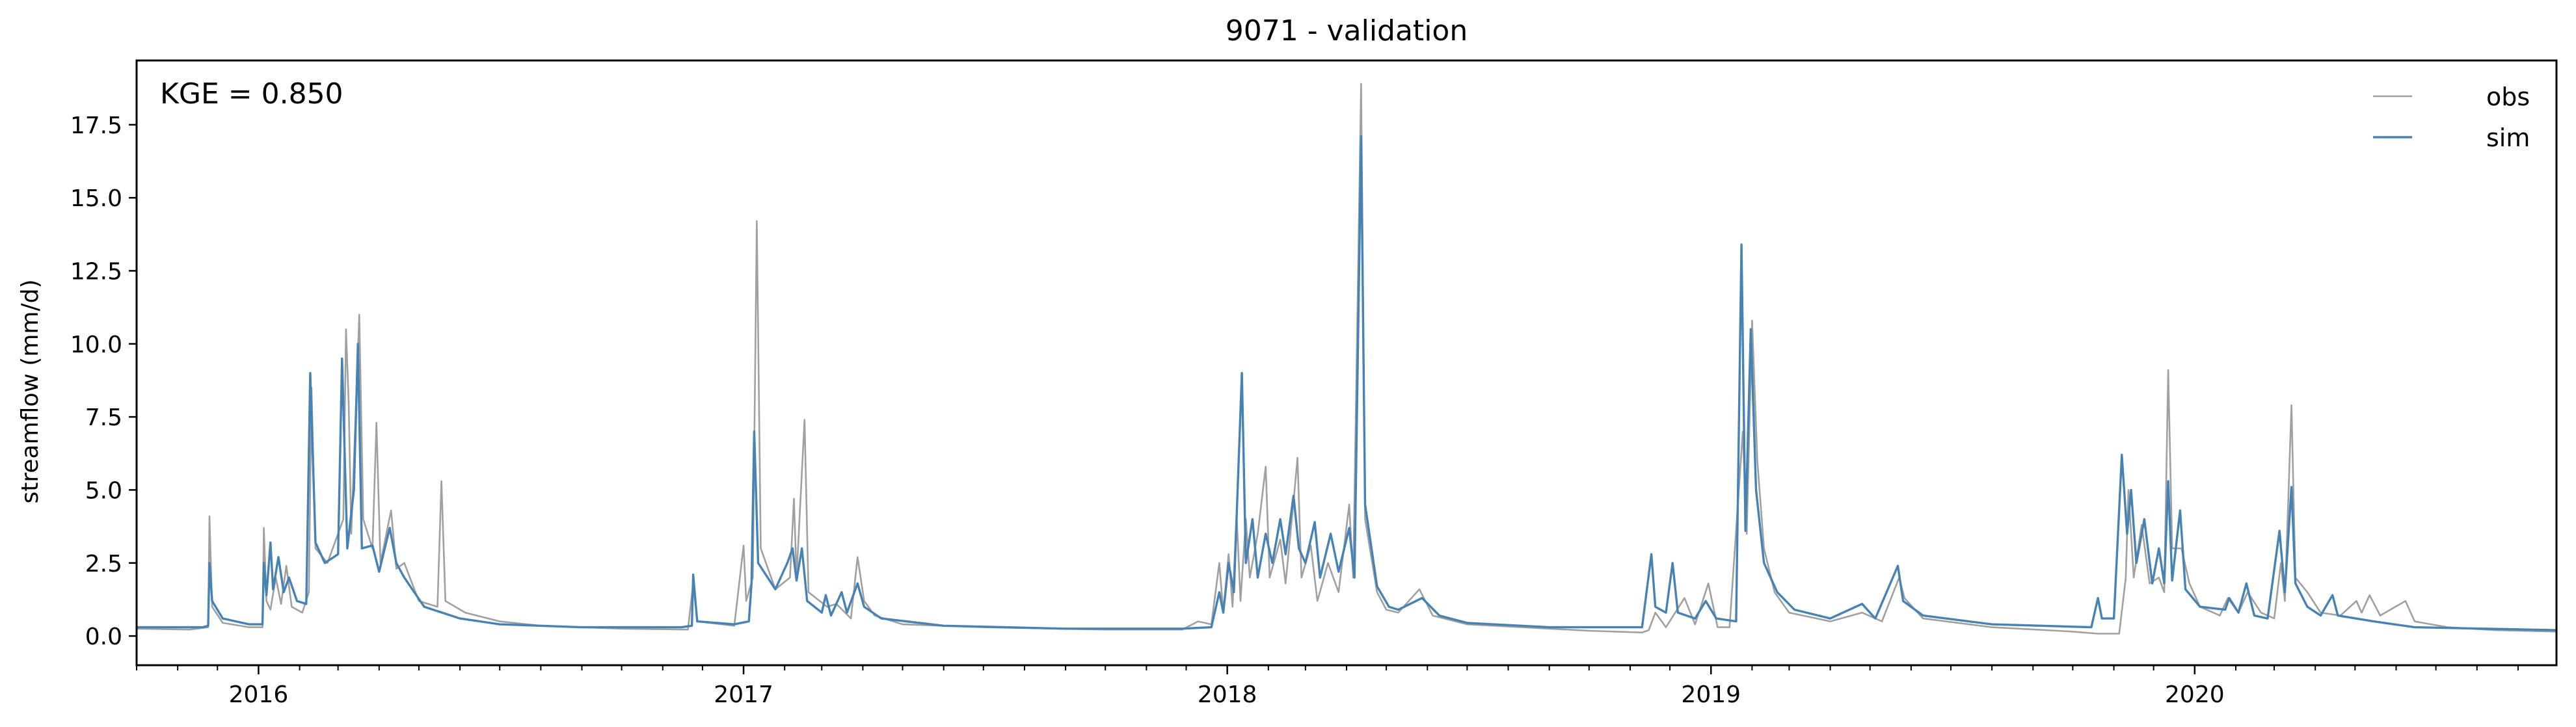  What do you see at coordinates (1227, 694) in the screenshot?
I see `x-tick-label: 2018` at bounding box center [1227, 694].